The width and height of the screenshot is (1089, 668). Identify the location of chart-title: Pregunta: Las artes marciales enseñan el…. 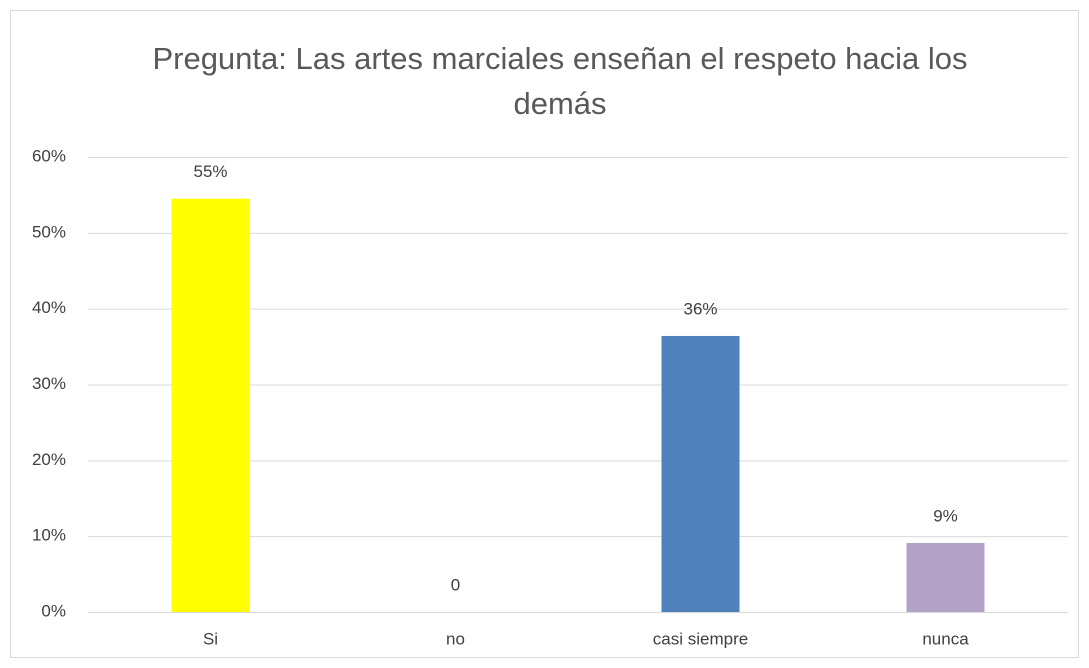
(560, 81).